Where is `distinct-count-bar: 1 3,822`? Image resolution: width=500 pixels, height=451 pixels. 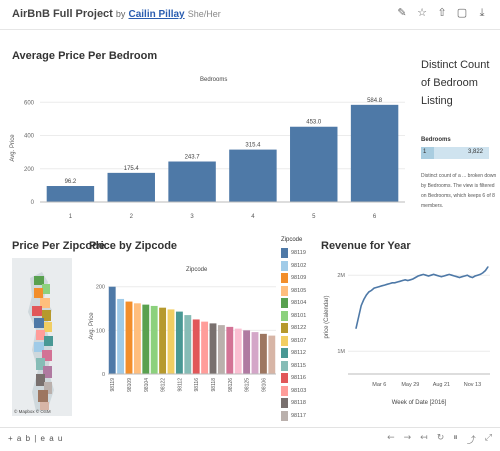 distinct-count-bar: 1 3,822 is located at coordinates (455, 153).